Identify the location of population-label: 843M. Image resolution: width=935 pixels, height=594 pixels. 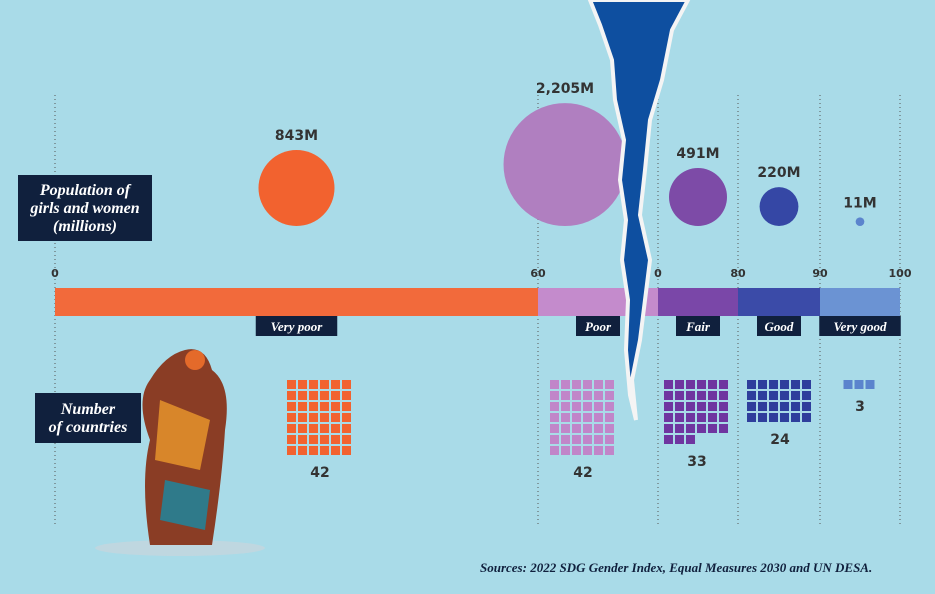
(296, 136).